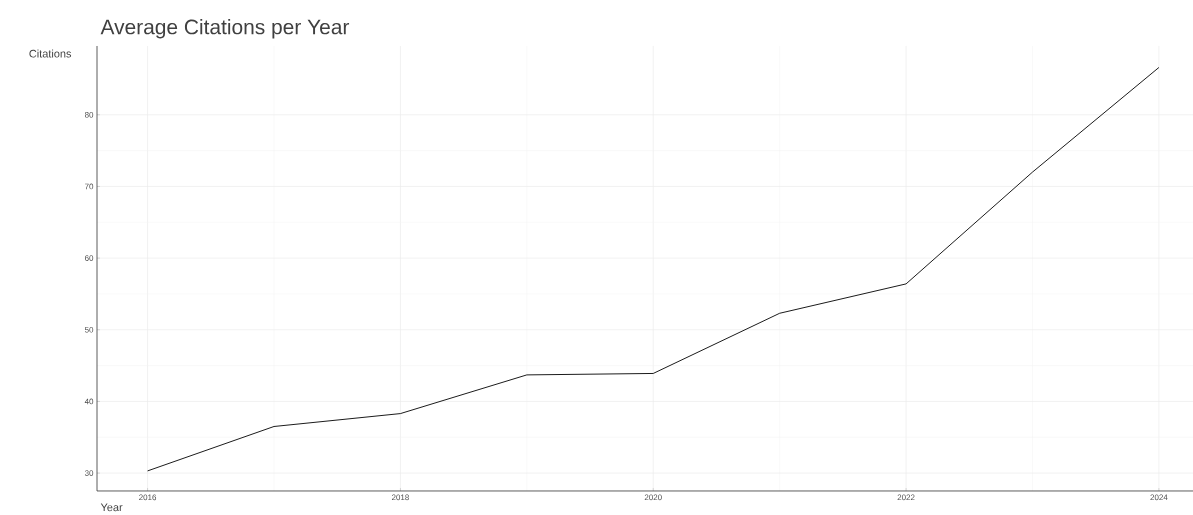  What do you see at coordinates (225, 28) in the screenshot?
I see `chart-title: Average Citations per Year` at bounding box center [225, 28].